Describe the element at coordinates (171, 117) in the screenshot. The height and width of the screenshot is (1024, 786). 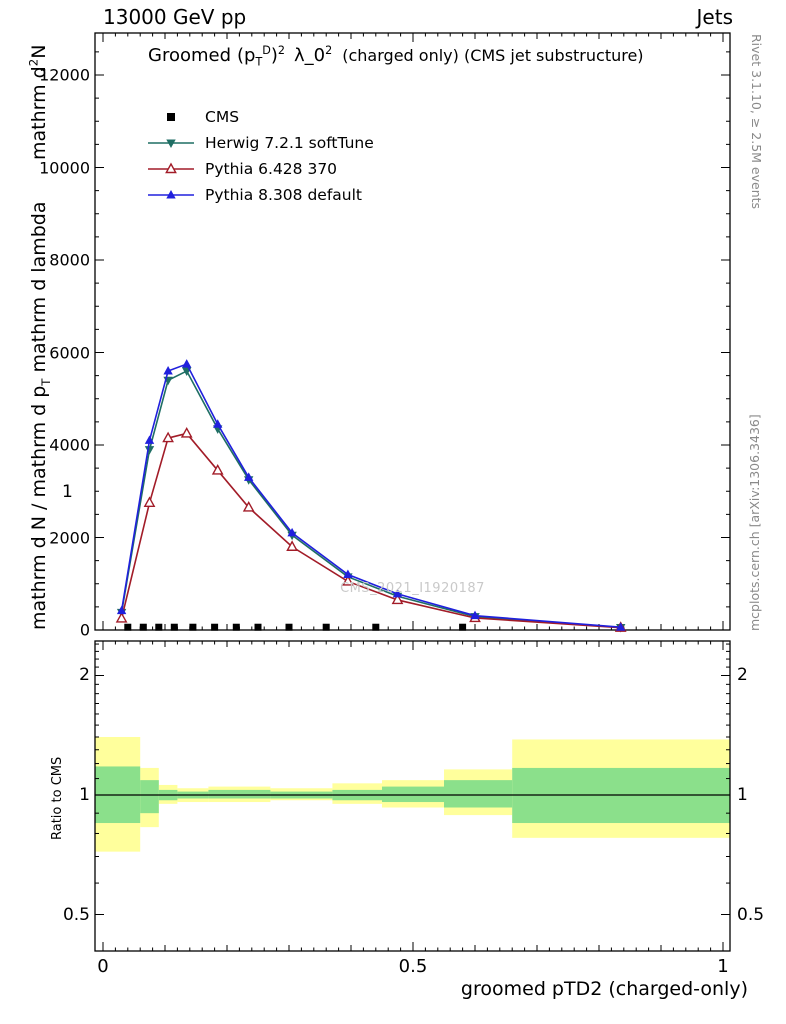
I see `filled-square-legend-icon` at that location.